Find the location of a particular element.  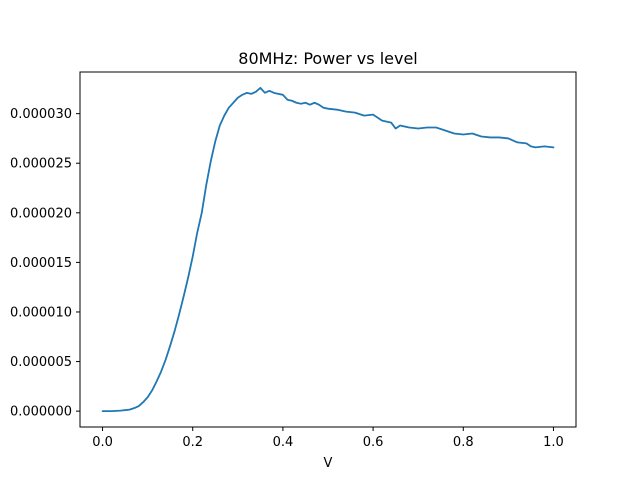

x-tick-label: 0.6 is located at coordinates (373, 442).